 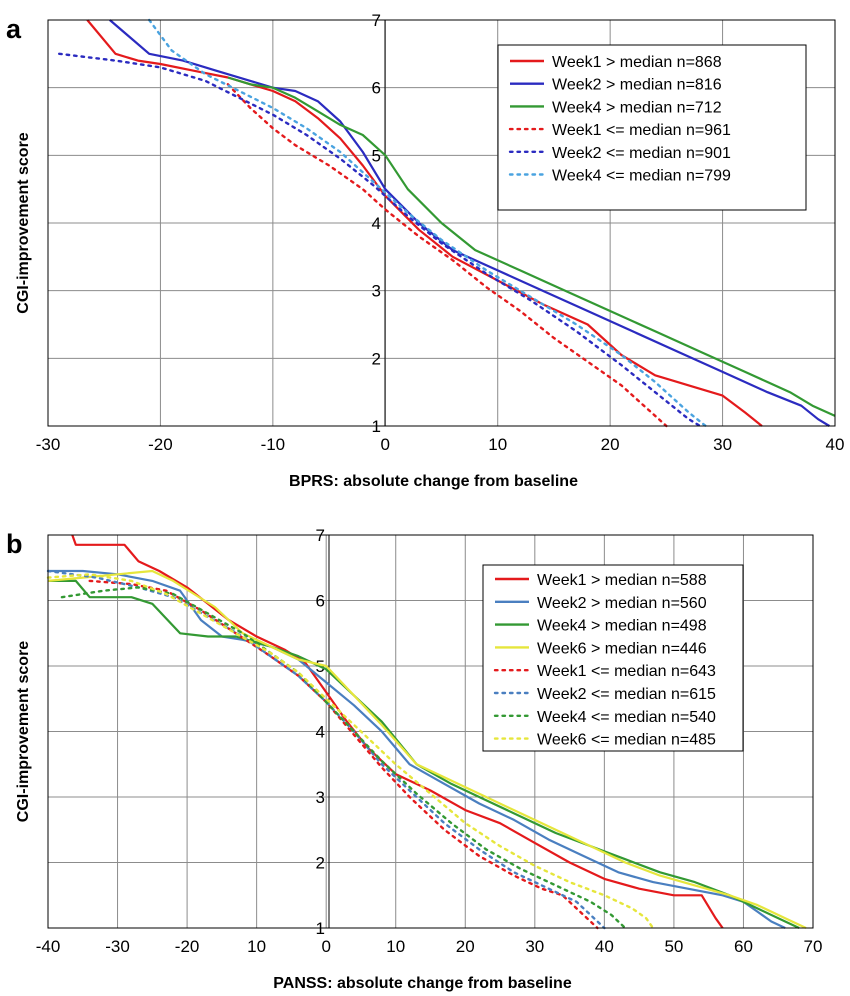 What do you see at coordinates (626, 694) in the screenshot?
I see `legend-label: Week2 <= median n=615` at bounding box center [626, 694].